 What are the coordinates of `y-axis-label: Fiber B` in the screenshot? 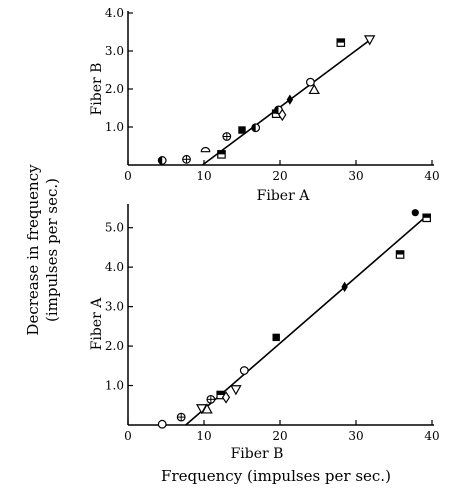 It's located at (97, 89).